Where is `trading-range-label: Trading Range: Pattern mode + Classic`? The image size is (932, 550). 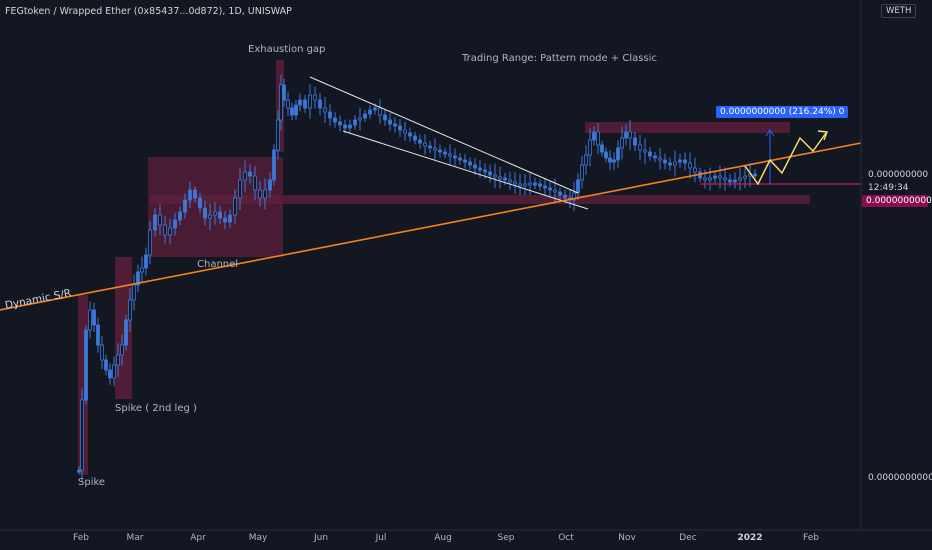
trading-range-label: Trading Range: Pattern mode + Classic is located at coordinates (559, 58).